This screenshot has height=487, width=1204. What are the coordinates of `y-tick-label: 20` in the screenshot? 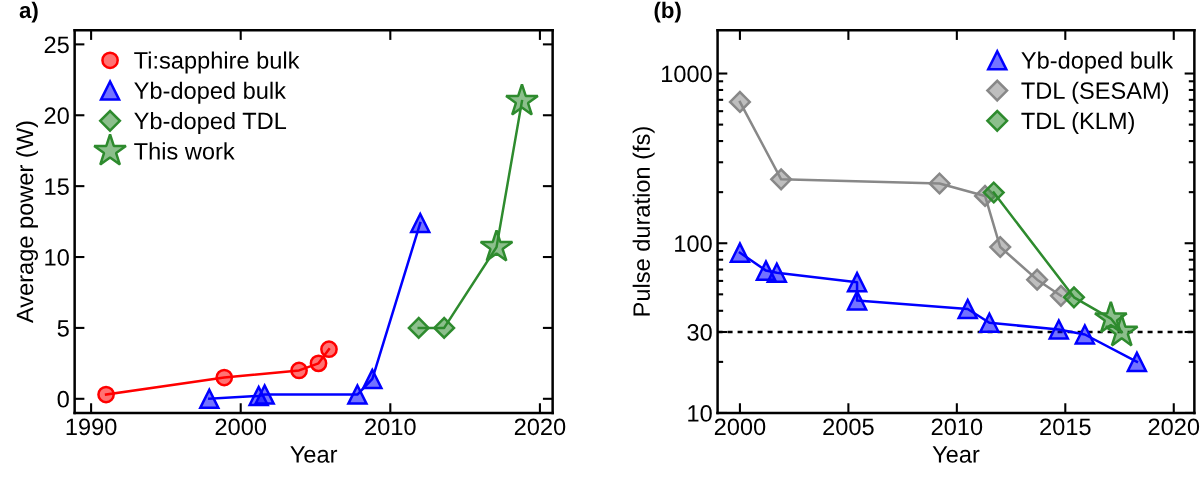 It's located at (56, 116).